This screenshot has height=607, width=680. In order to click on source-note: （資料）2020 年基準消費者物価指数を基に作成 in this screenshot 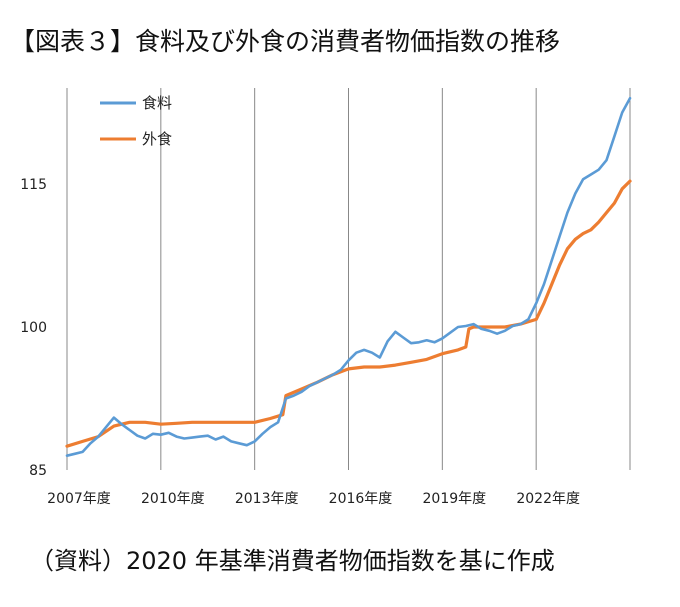, I will do `click(292, 561)`.